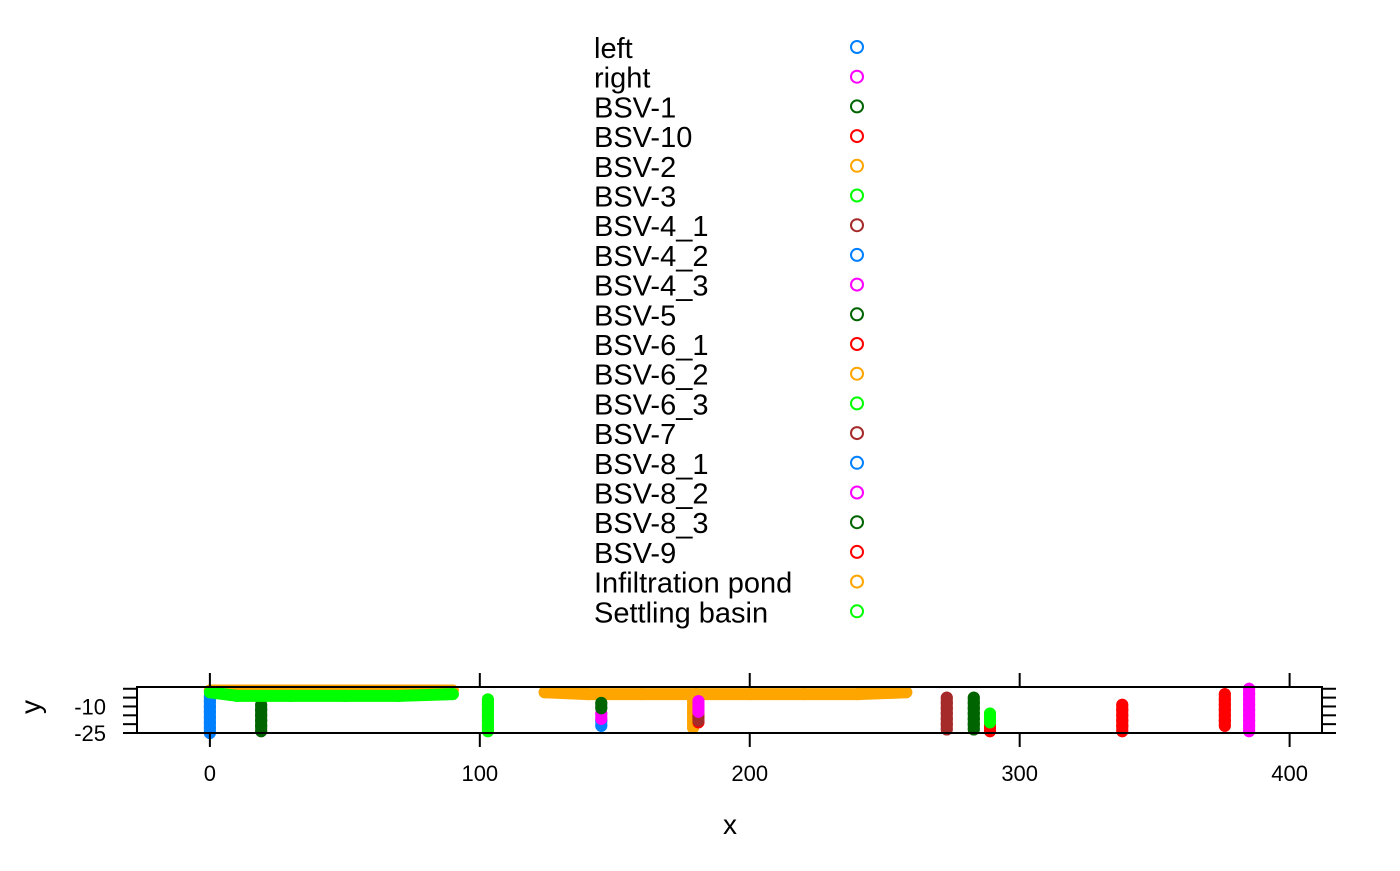 The width and height of the screenshot is (1400, 871). What do you see at coordinates (651, 287) in the screenshot?
I see `legend-label-bsv-4-3: BSV-4_3` at bounding box center [651, 287].